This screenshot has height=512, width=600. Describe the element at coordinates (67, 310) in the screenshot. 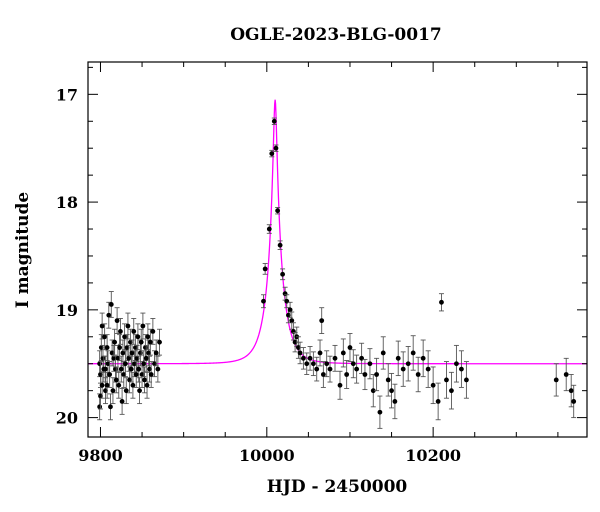

I see `y-tick-label: 19` at that location.